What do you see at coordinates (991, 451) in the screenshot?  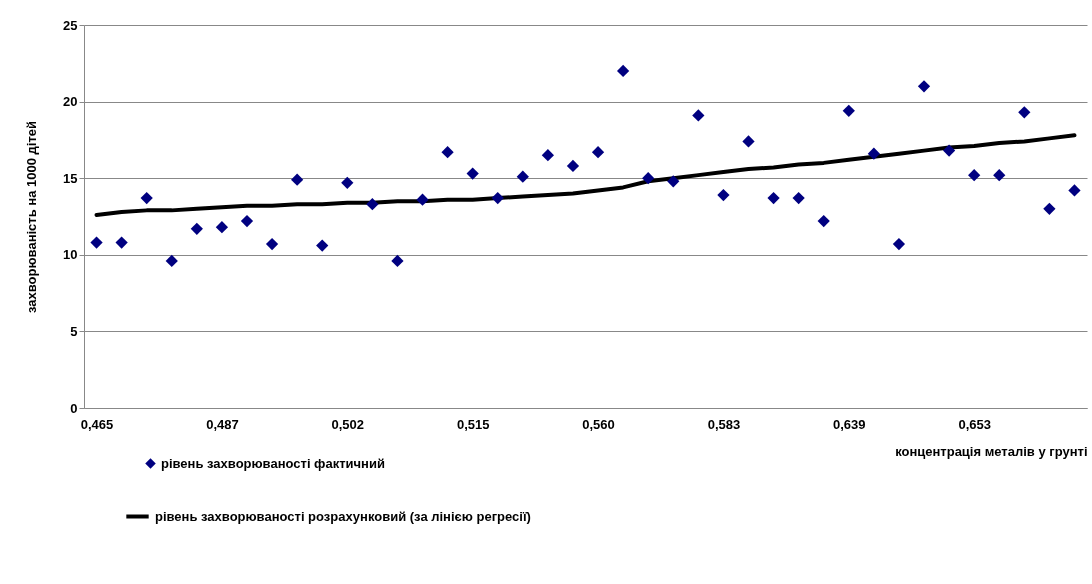 I see `x-axis-title: концентрація металів у грунті` at bounding box center [991, 451].